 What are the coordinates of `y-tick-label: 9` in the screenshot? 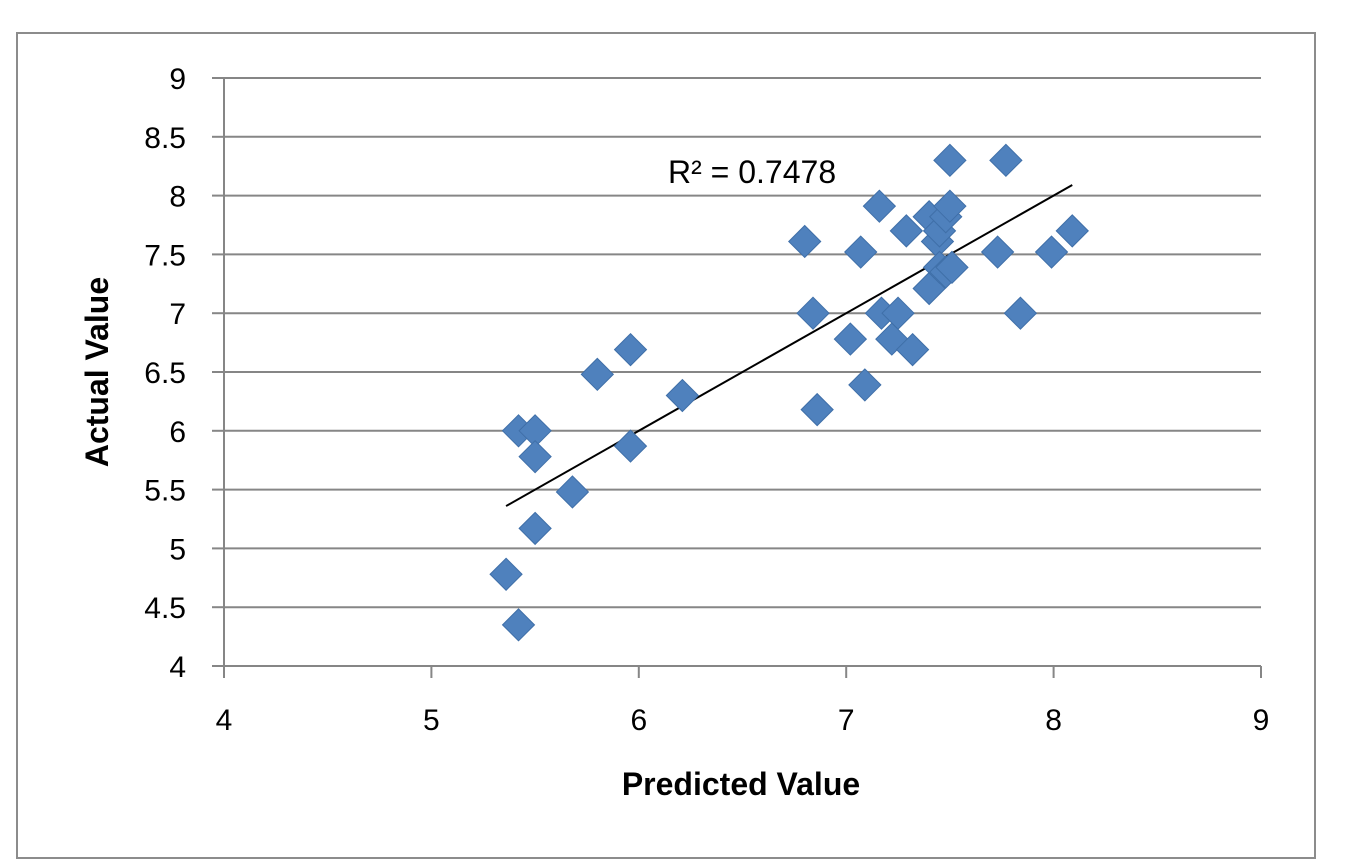 It's located at (177, 79).